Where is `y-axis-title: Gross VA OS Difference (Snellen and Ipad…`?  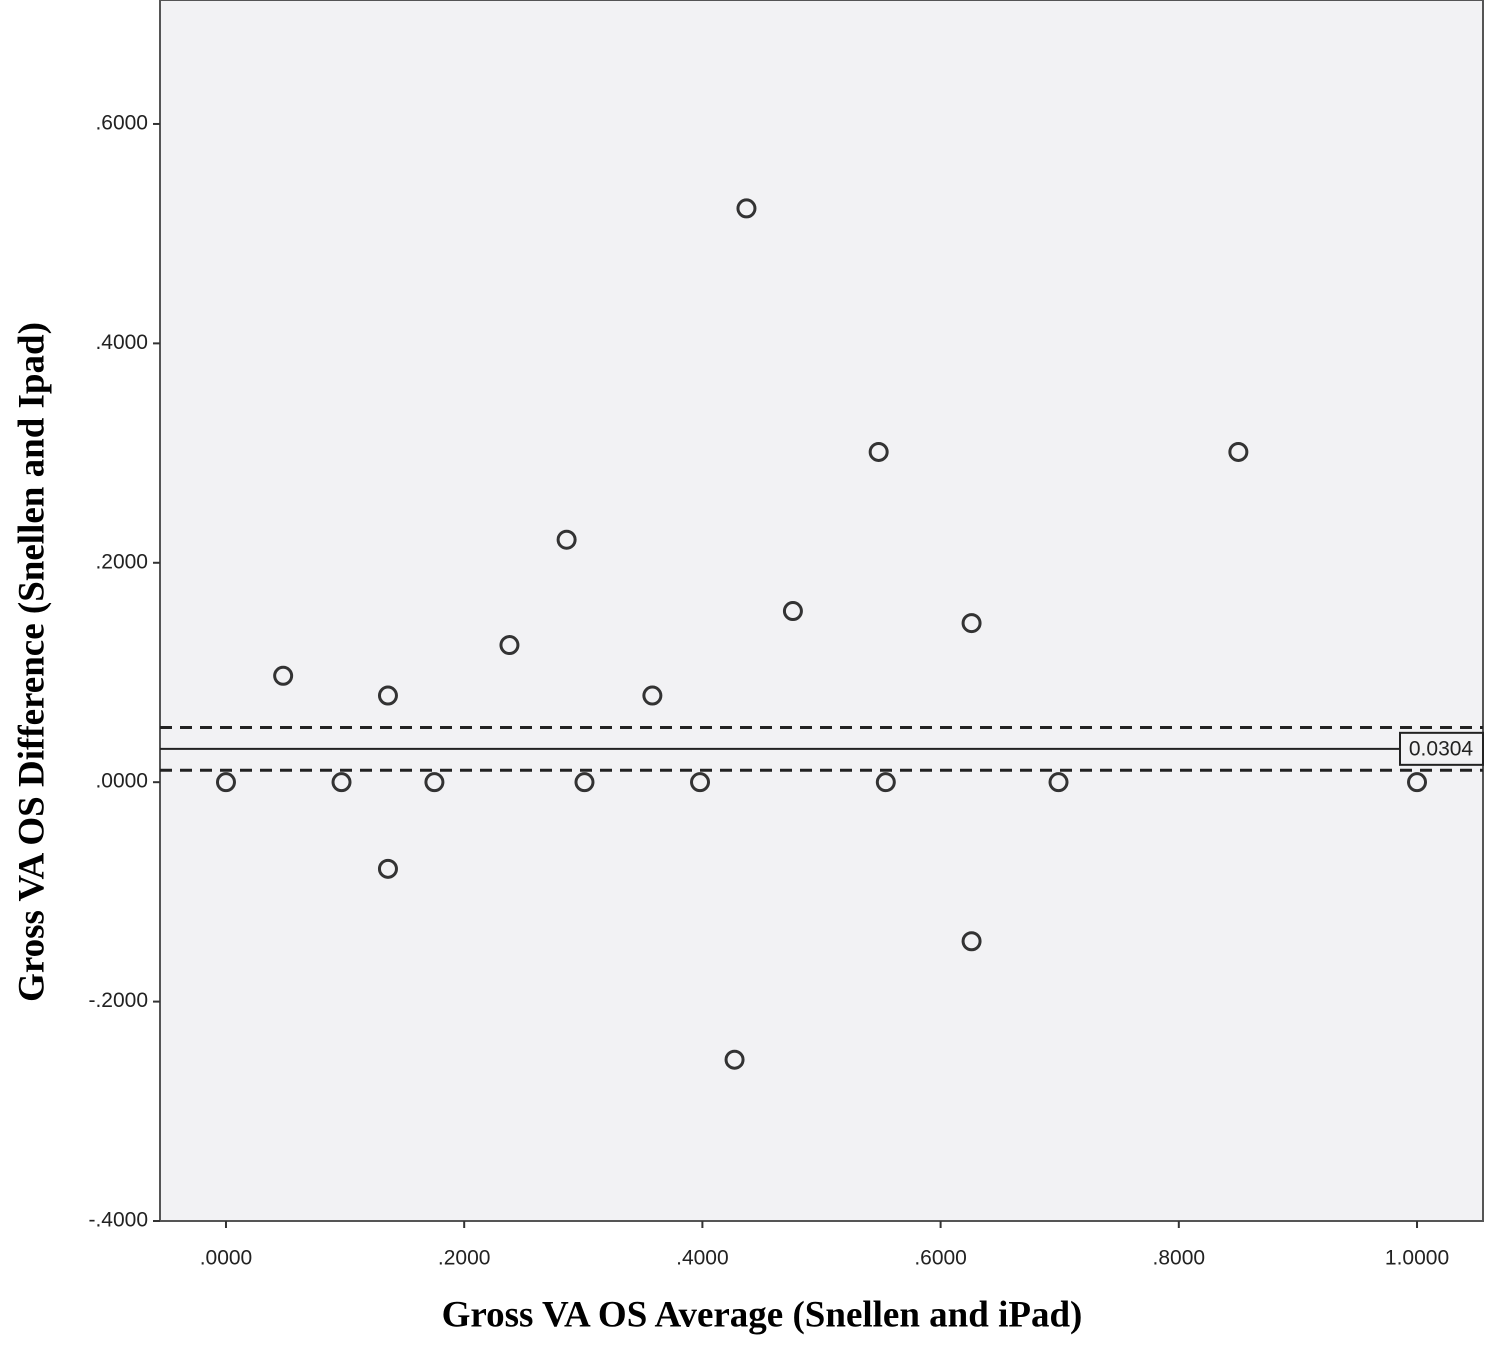 y-axis-title: Gross VA OS Difference (Snellen and Ipad… is located at coordinates (31, 662).